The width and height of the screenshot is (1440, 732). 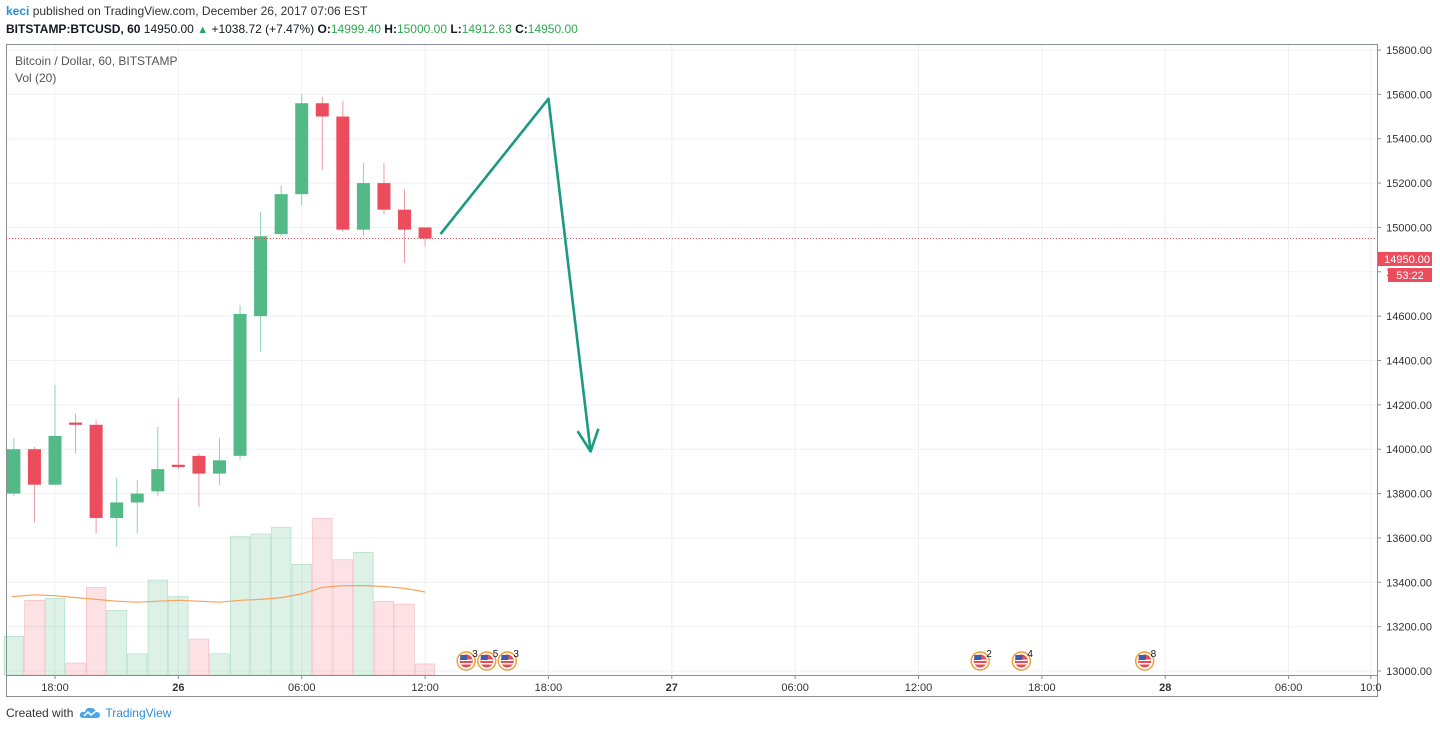 I want to click on open-label: O:, so click(x=324, y=29).